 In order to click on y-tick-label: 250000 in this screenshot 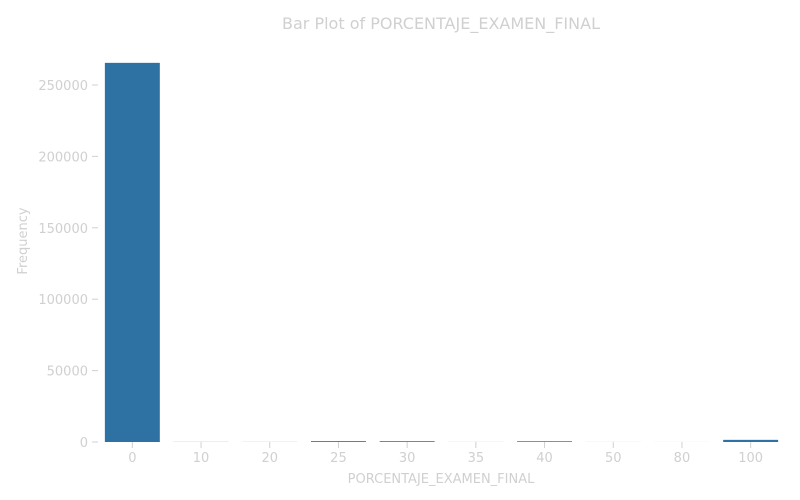, I will do `click(63, 86)`.